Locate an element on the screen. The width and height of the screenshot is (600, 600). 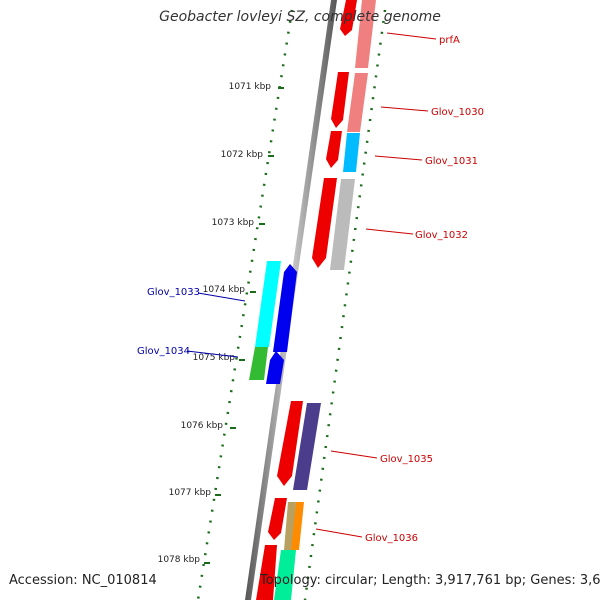
gene-label-glov-1036: Glov_1036 is located at coordinates (391, 538).